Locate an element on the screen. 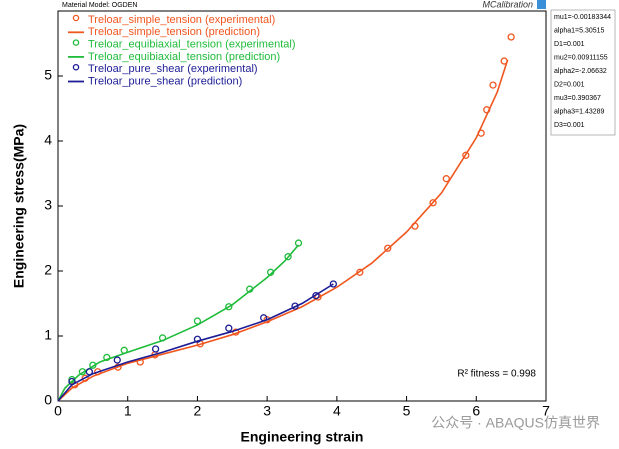 This screenshot has height=449, width=619. x-tick-label: 2 is located at coordinates (198, 411).